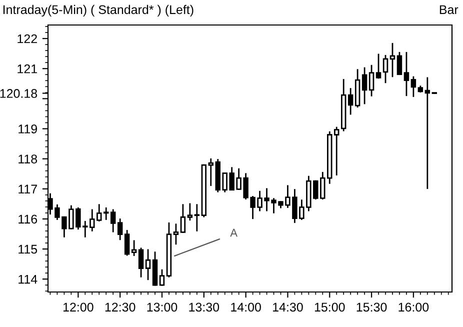  What do you see at coordinates (98, 10) in the screenshot?
I see `chart-title: Intraday(5-Min) ( Standard* ) (Left)` at bounding box center [98, 10].